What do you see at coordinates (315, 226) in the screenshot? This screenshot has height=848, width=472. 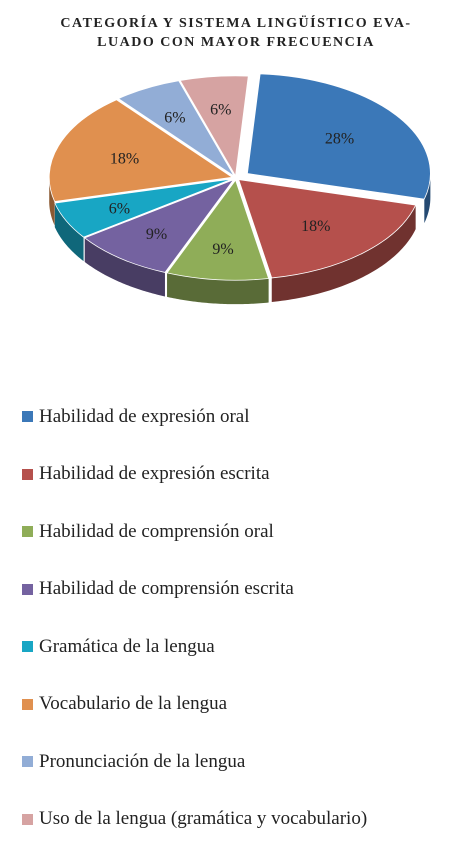 I see `pie-slice-label-2: 18%` at bounding box center [315, 226].